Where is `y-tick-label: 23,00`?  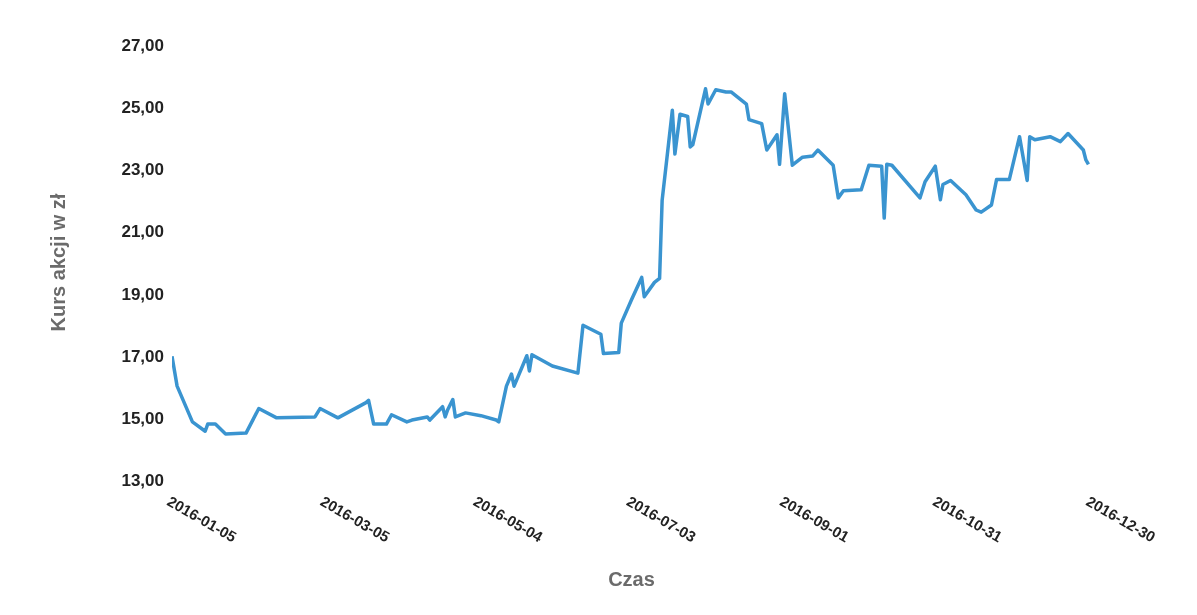
y-tick-label: 23,00 is located at coordinates (142, 170).